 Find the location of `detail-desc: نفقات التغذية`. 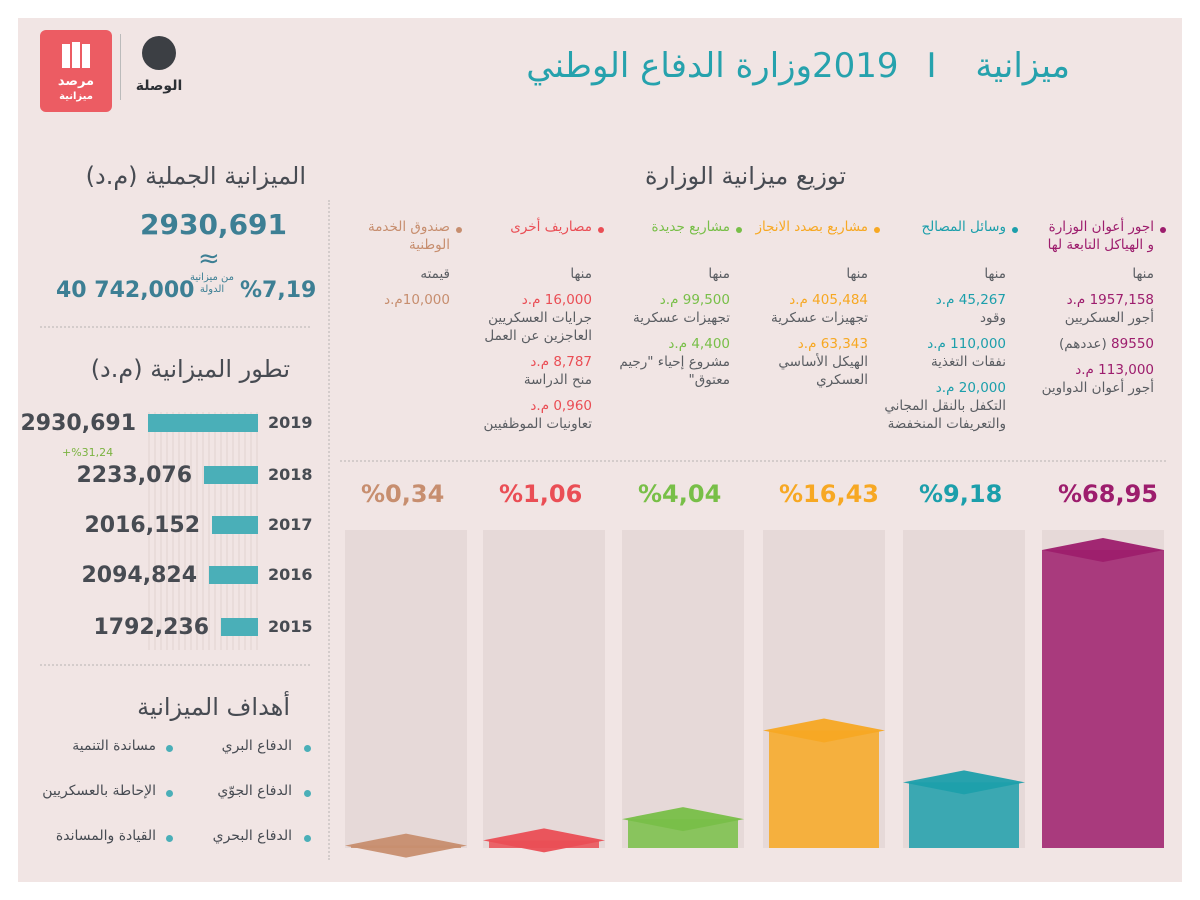

detail-desc: نفقات التغذية is located at coordinates (968, 362).